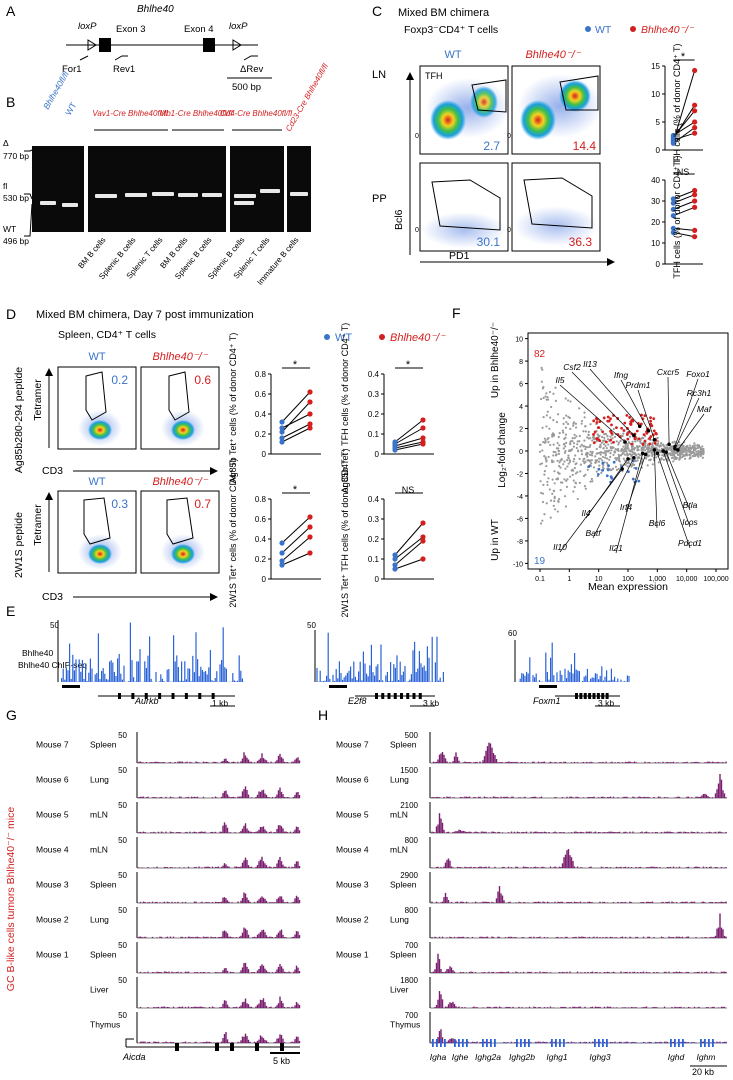  Describe the element at coordinates (456, 313) in the screenshot. I see `panel-label-f: F` at that location.